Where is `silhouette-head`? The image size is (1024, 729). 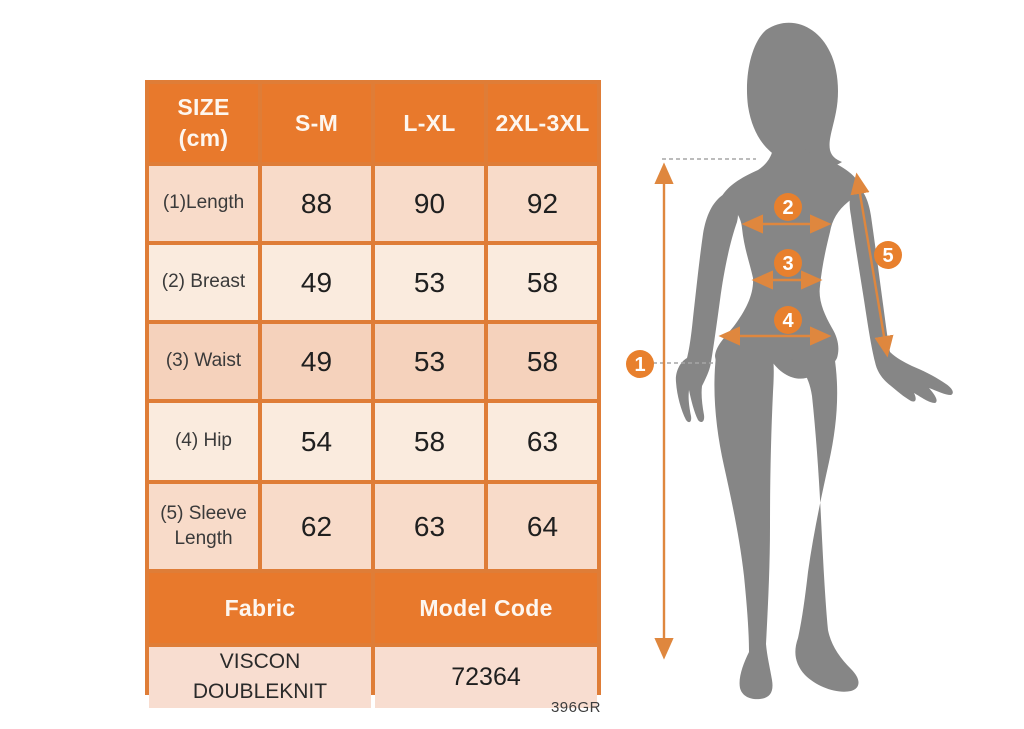
silhouette-head is located at coordinates (794, 94).